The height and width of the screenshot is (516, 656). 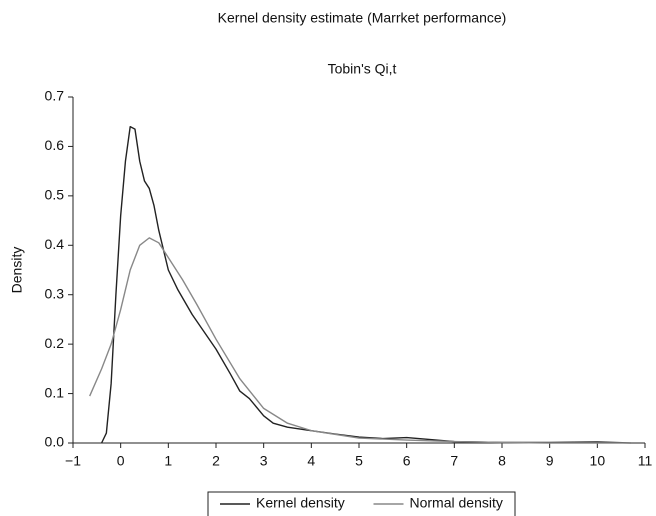 I want to click on chart-subtitle: Tobin's Qi,t, so click(x=362, y=69).